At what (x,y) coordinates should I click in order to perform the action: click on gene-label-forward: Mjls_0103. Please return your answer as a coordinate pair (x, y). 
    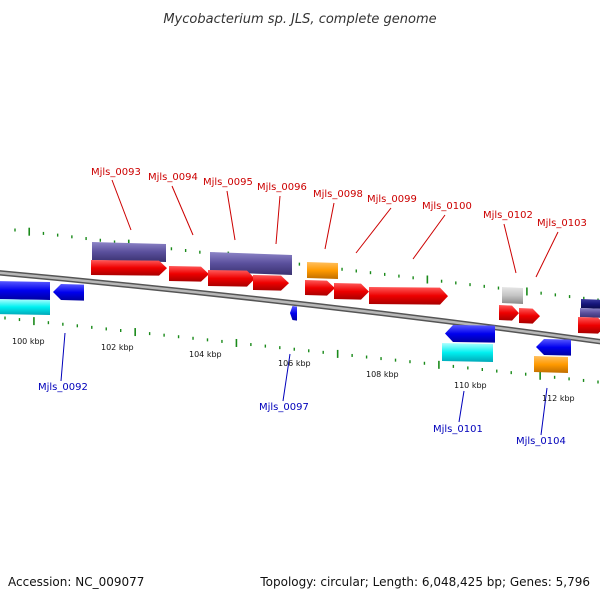
    Looking at the image, I should click on (562, 223).